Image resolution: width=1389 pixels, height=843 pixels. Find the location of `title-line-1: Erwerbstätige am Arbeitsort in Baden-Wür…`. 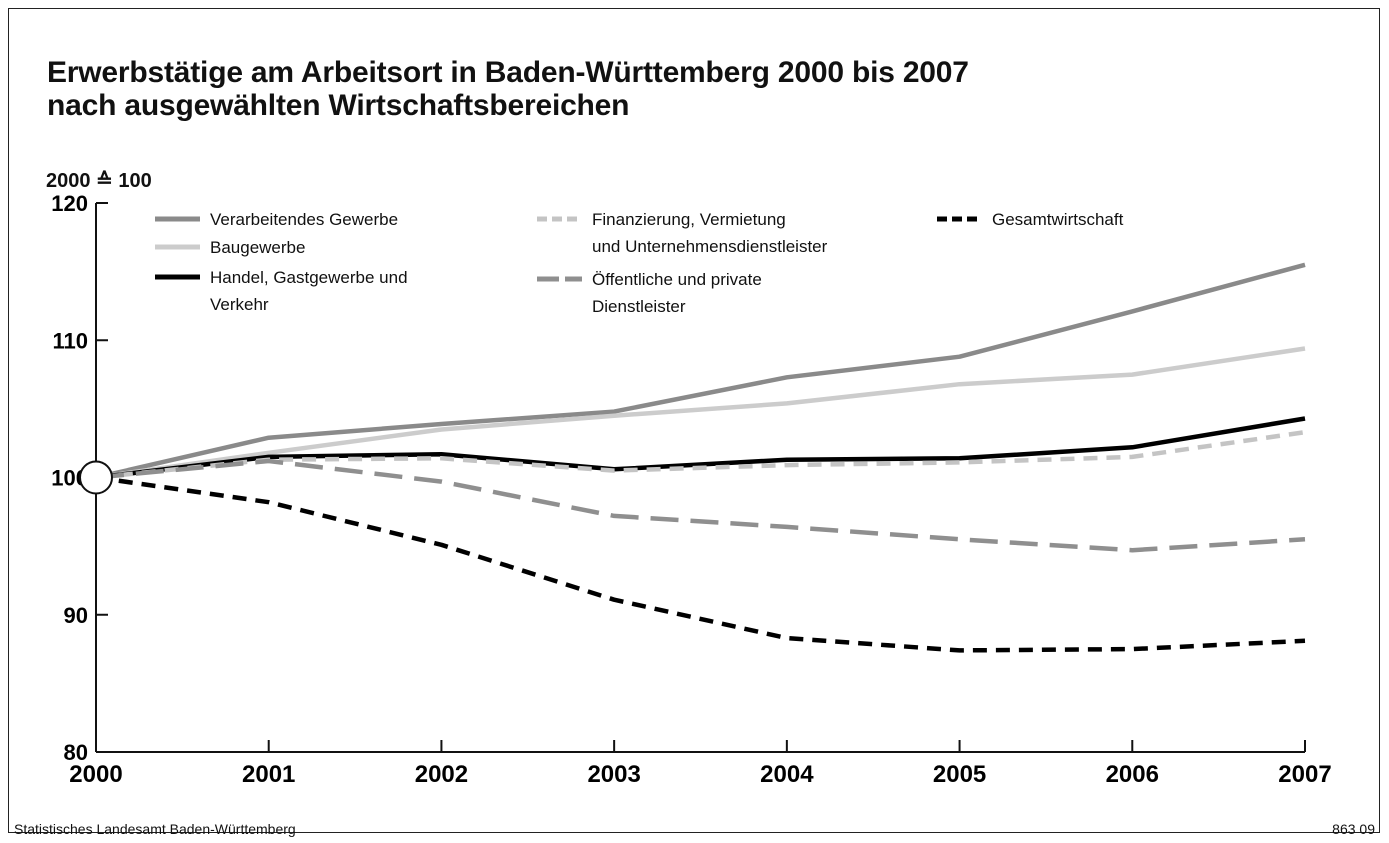

title-line-1: Erwerbstätige am Arbeitsort in Baden-Wür… is located at coordinates (508, 72).